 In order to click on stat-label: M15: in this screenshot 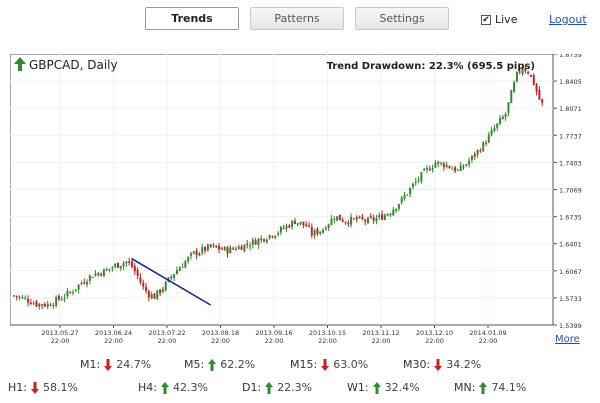, I will do `click(304, 364)`.